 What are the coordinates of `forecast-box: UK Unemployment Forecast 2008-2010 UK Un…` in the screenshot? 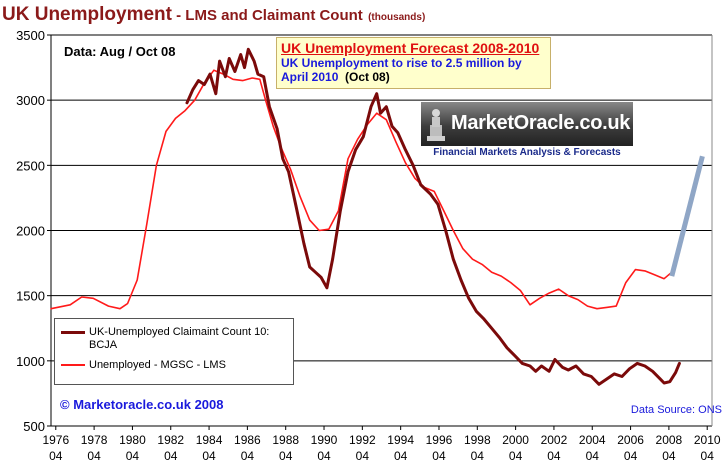 It's located at (413, 63).